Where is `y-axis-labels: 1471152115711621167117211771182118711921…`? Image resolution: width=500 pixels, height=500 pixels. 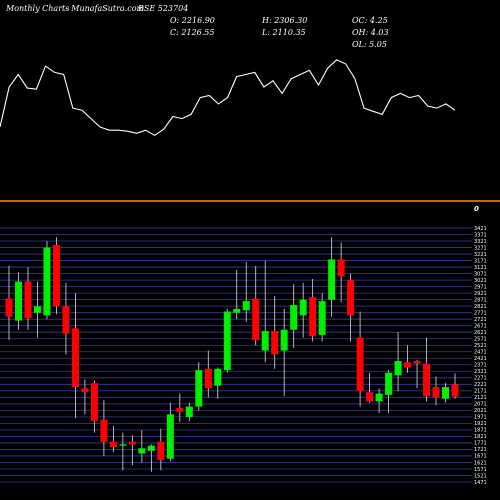
y-axis-labels: 1471152115711621167117211771182118711921… is located at coordinates (480, 356).